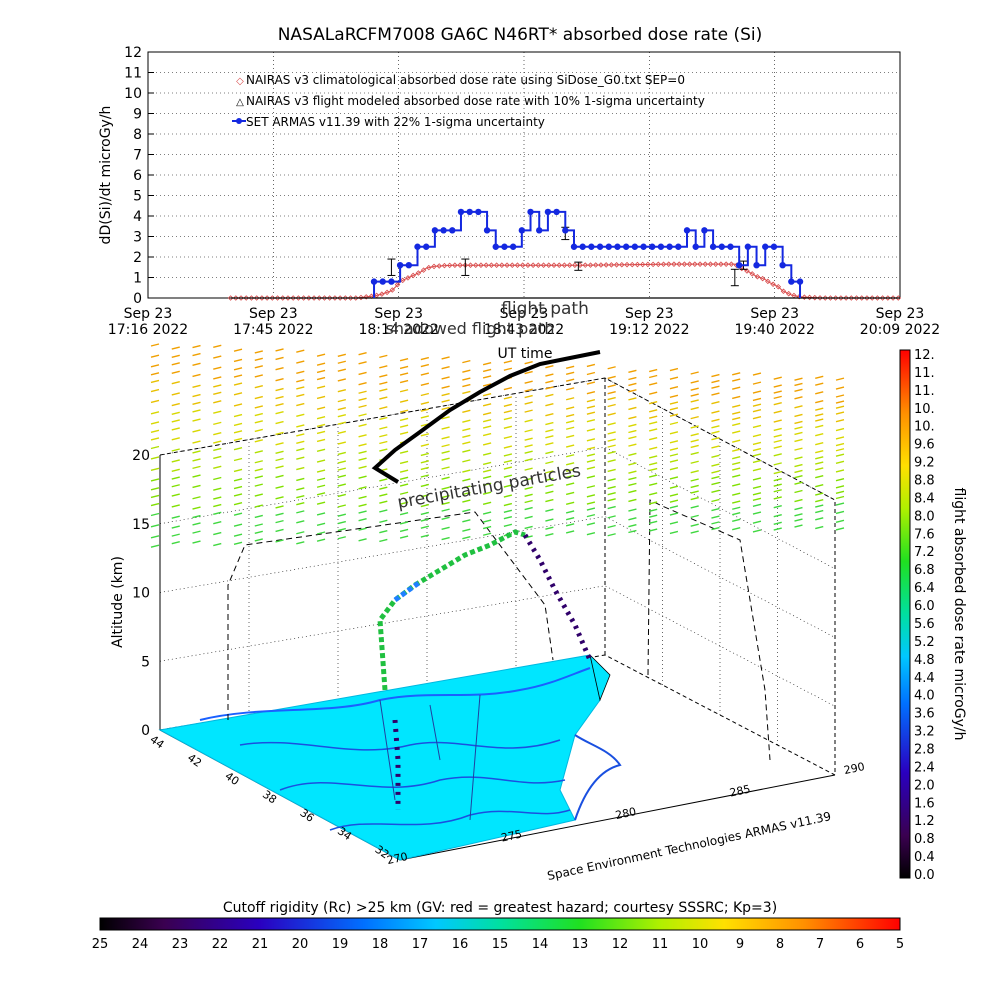  What do you see at coordinates (390, 757) in the screenshot?
I see `map-surface` at bounding box center [390, 757].